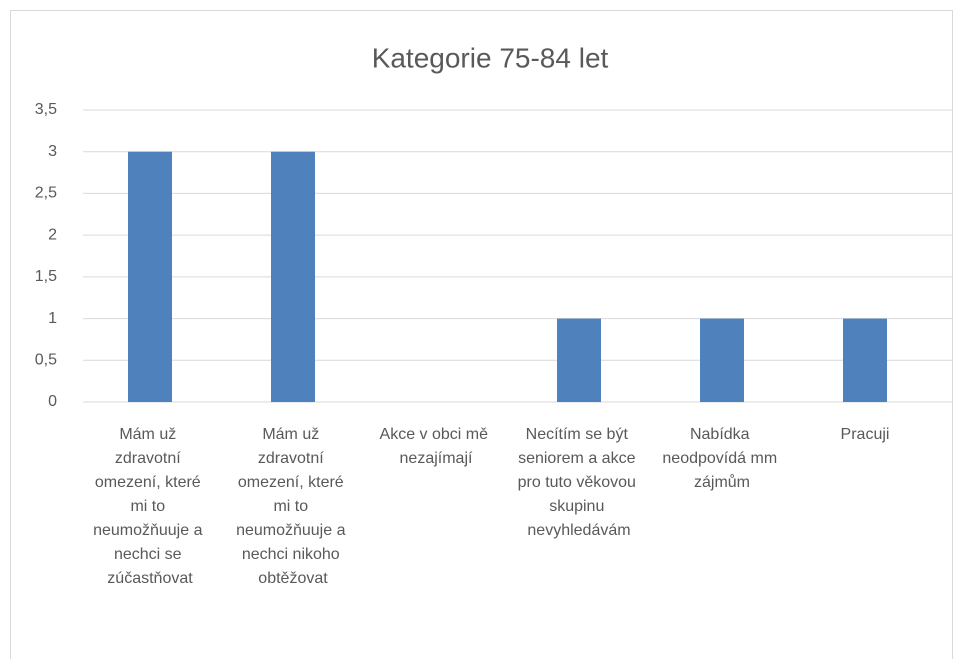  What do you see at coordinates (46, 360) in the screenshot?
I see `y-tick-label: 0,5` at bounding box center [46, 360].